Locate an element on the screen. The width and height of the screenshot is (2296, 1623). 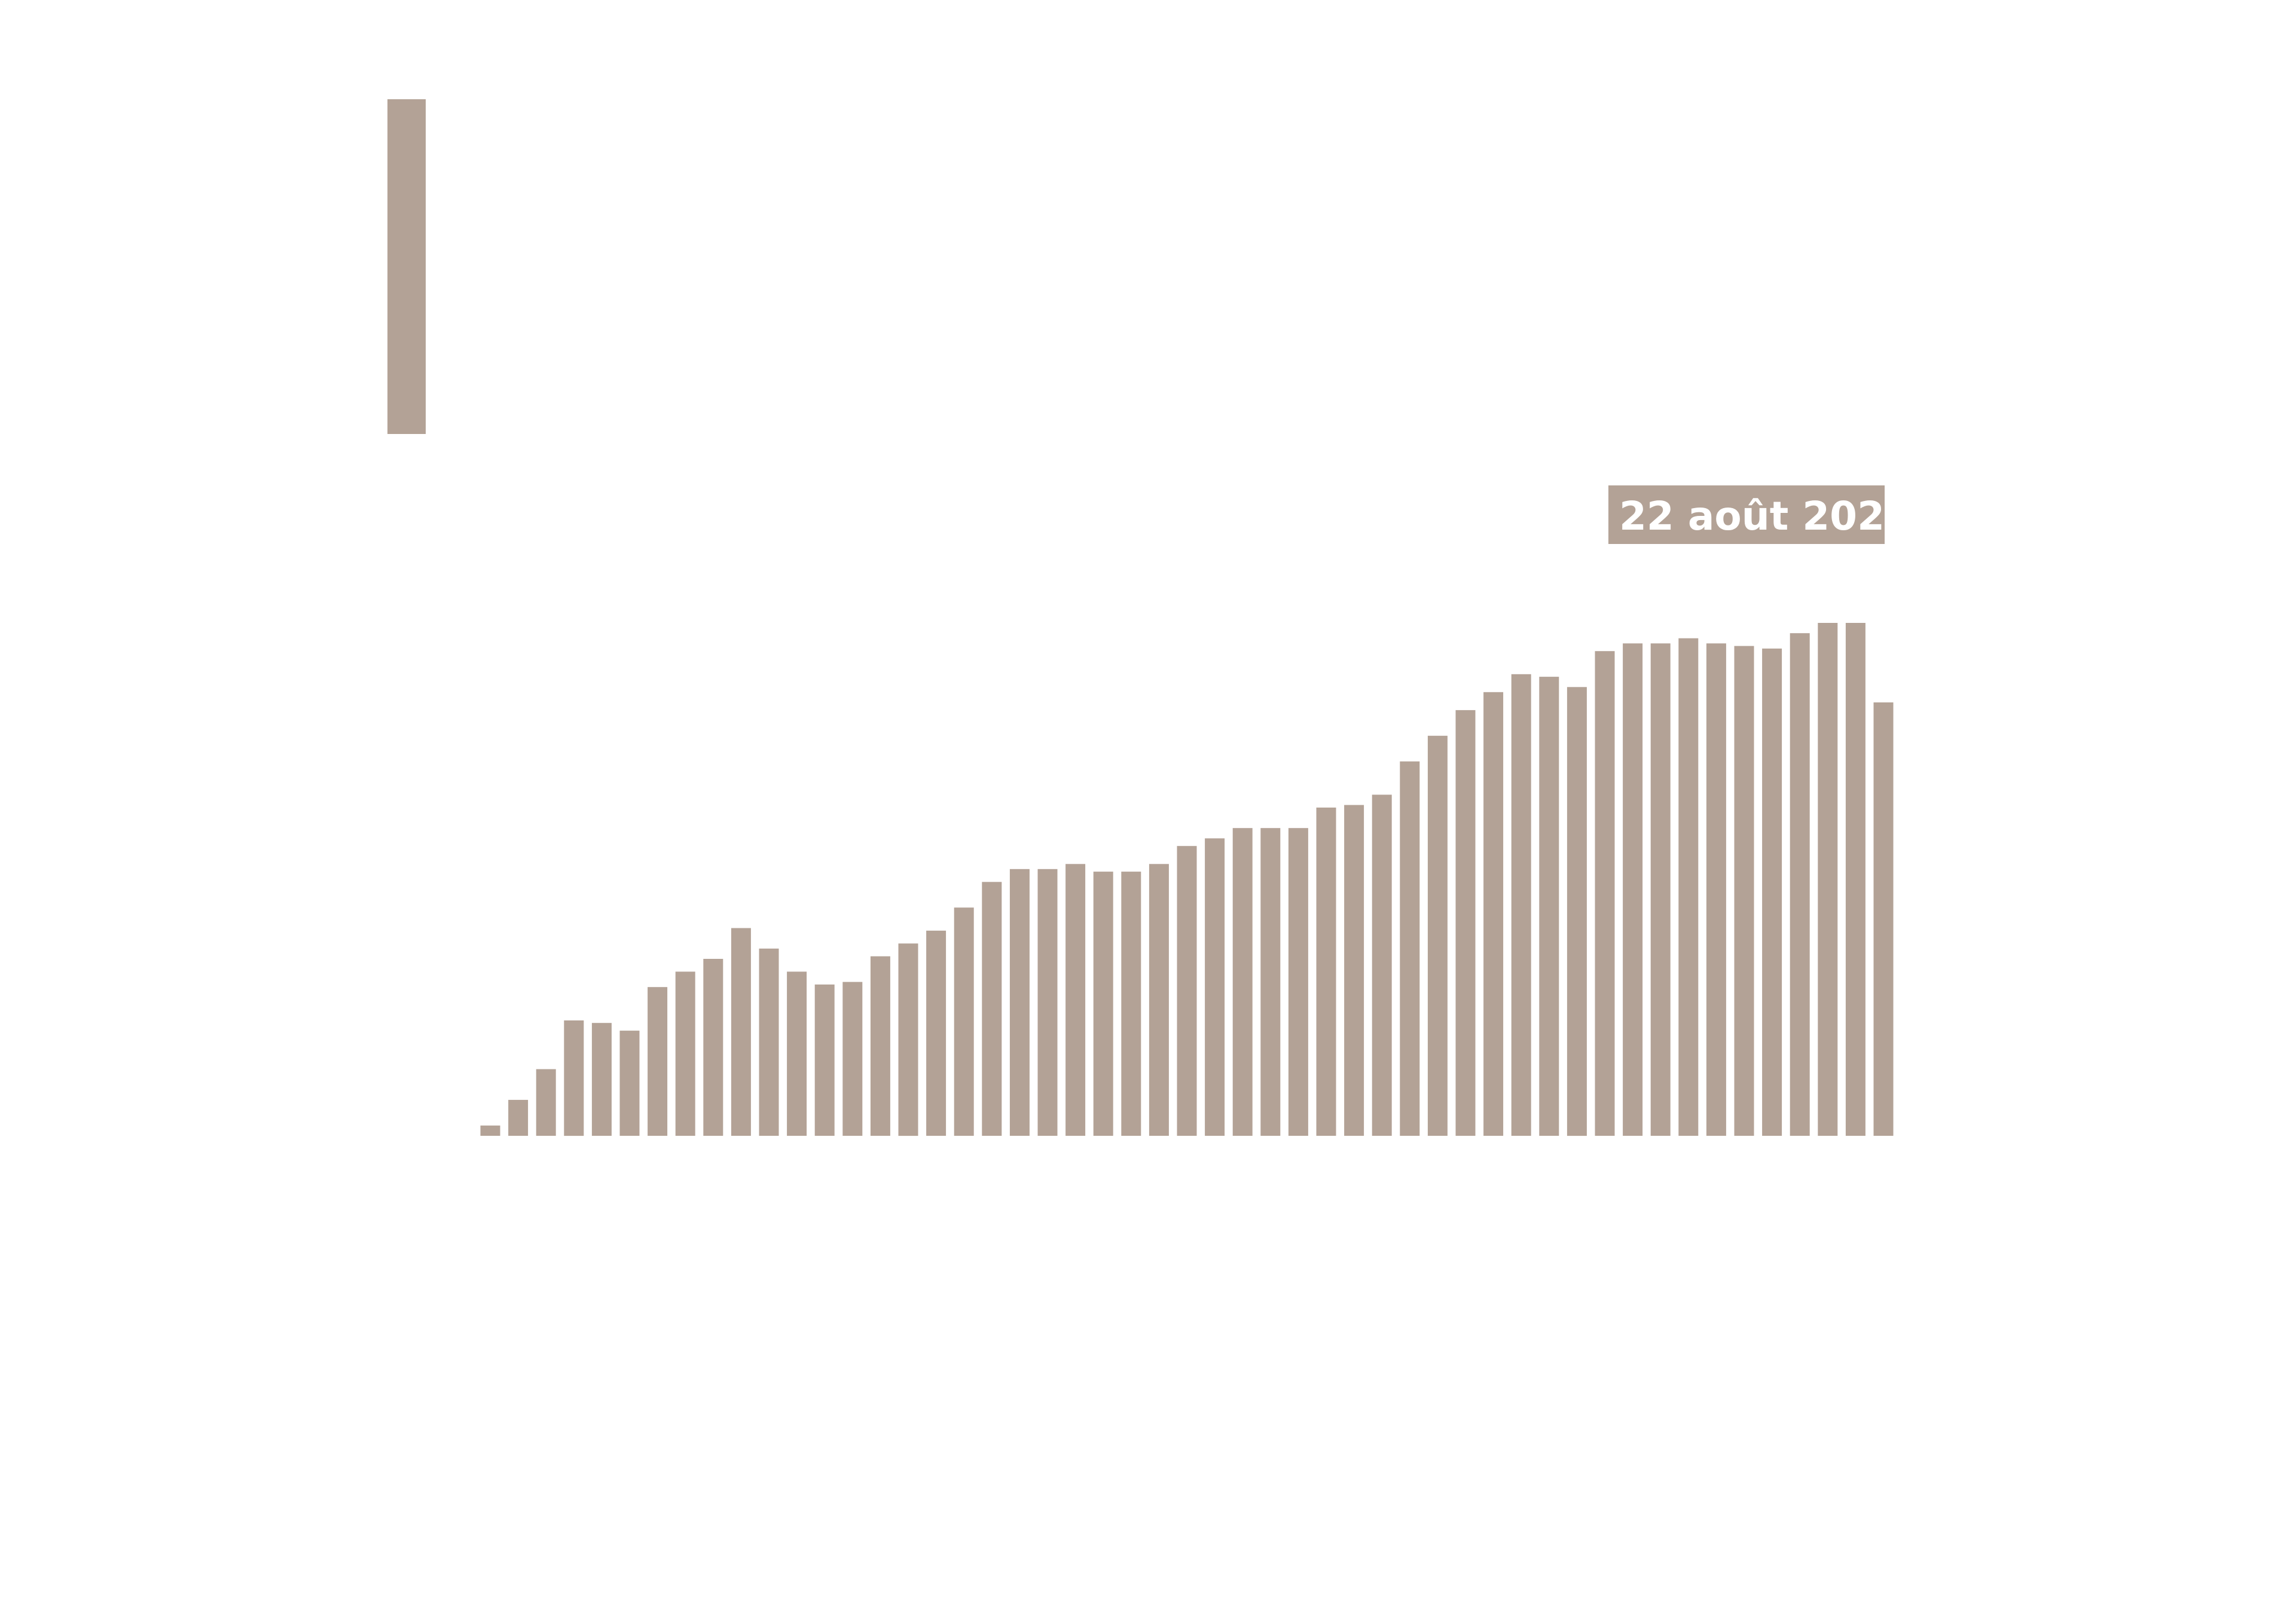
legend-swatch is located at coordinates (406, 267).